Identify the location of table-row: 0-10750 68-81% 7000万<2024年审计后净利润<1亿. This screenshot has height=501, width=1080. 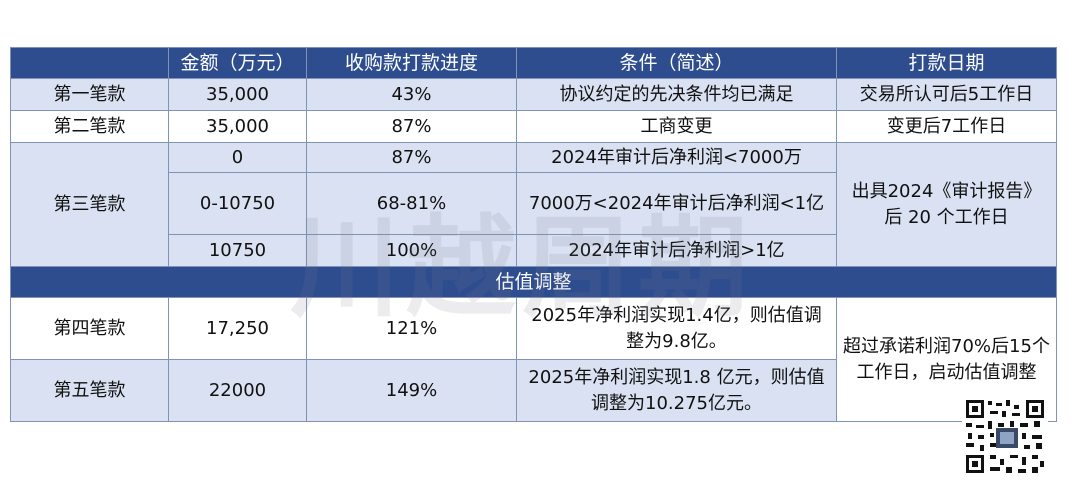
(534, 203).